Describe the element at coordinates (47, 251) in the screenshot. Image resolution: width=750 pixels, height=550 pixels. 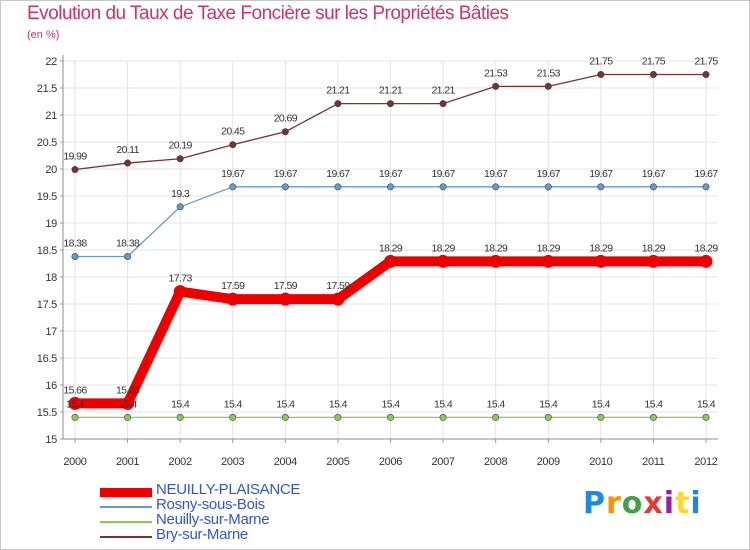
I see `y-tick-label: 18.5` at that location.